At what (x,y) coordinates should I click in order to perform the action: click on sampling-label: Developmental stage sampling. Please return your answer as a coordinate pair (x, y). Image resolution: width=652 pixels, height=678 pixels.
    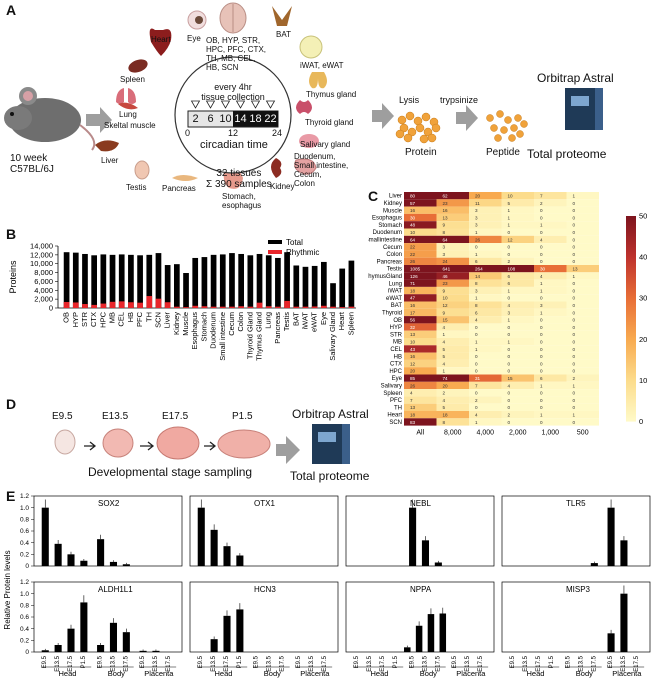
    Looking at the image, I should click on (170, 472).